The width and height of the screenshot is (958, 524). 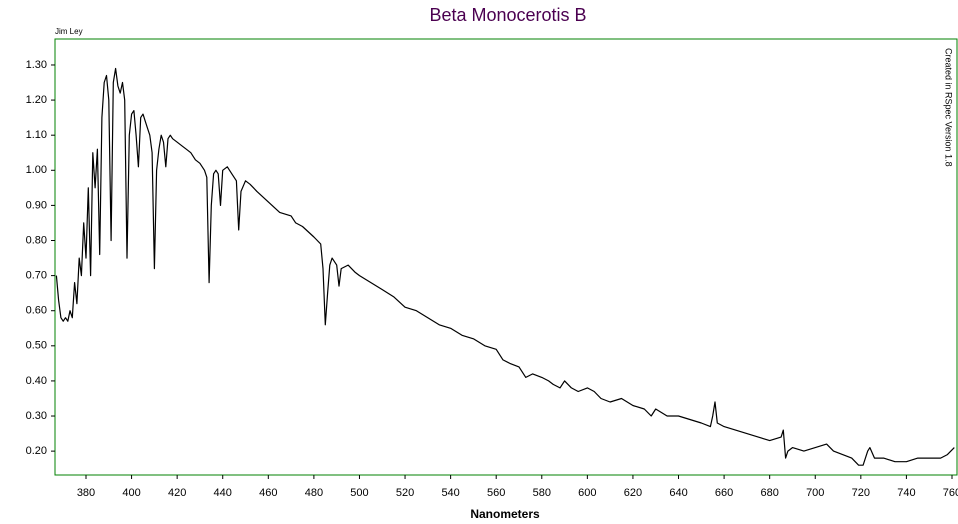 What do you see at coordinates (906, 493) in the screenshot?
I see `x-tick-label: 740` at bounding box center [906, 493].